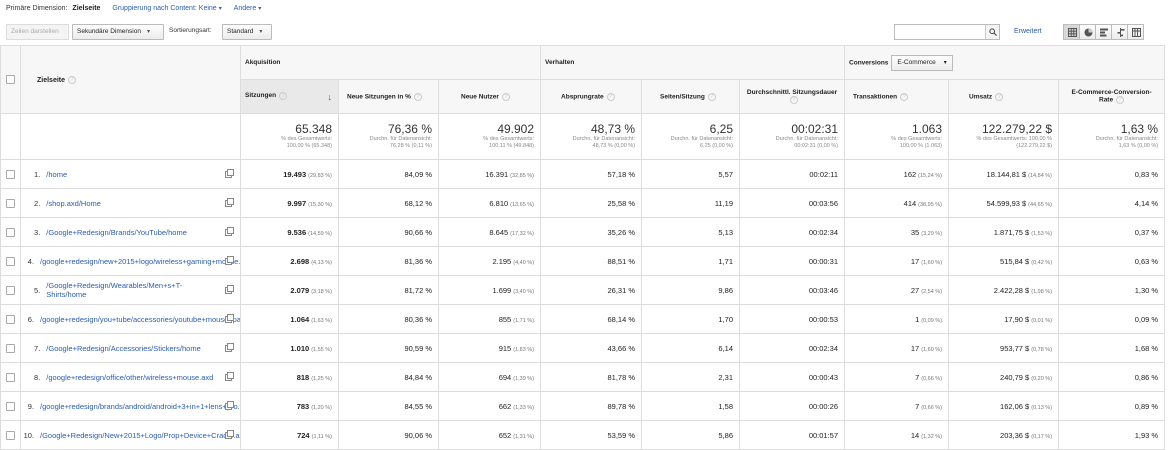 The image size is (1168, 450). I want to click on conversion-rate-cell: 1,30 %, so click(1112, 290).